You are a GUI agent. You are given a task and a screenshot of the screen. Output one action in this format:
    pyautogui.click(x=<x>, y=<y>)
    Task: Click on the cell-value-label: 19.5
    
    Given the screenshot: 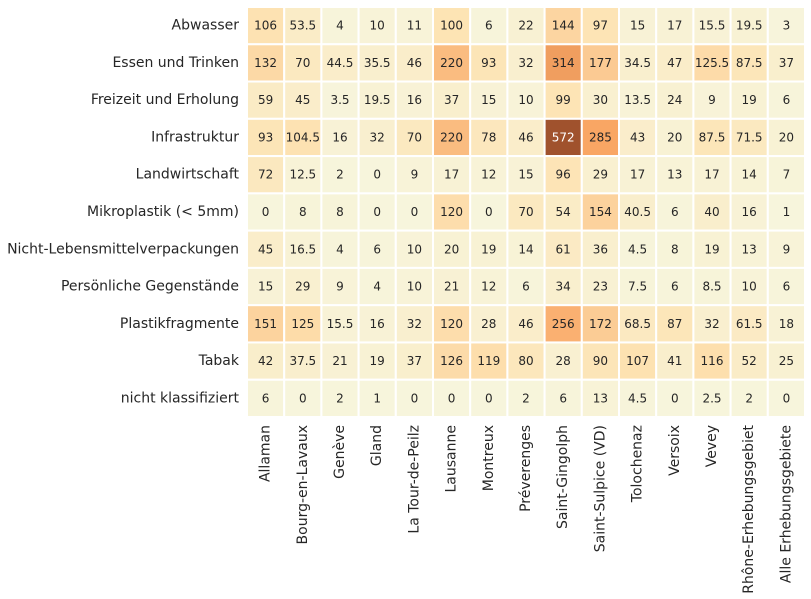 What is the action you would take?
    pyautogui.click(x=377, y=100)
    